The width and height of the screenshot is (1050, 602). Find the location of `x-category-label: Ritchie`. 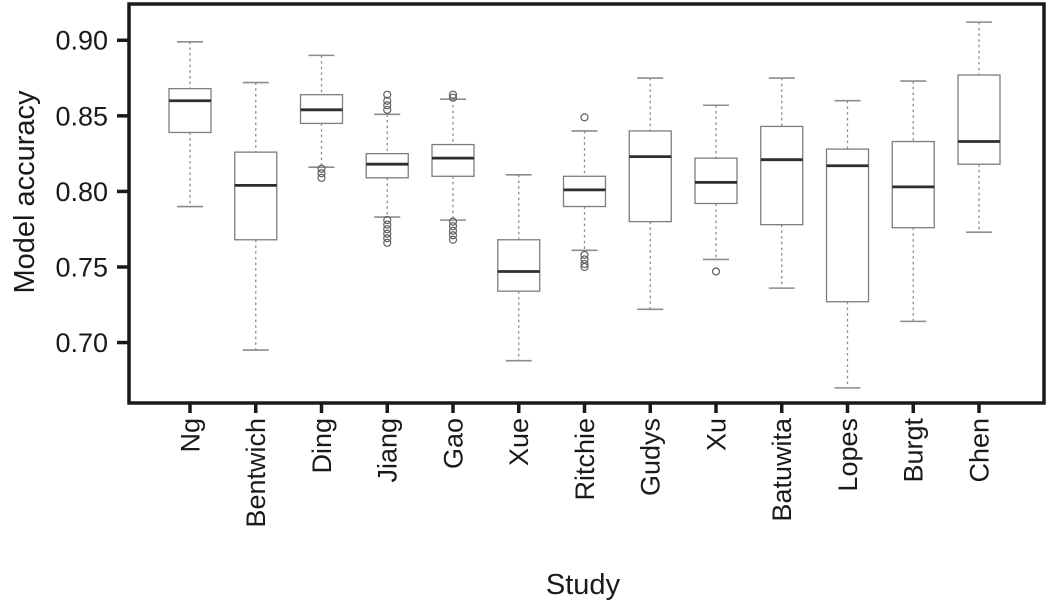

x-category-label: Ritchie is located at coordinates (585, 459).